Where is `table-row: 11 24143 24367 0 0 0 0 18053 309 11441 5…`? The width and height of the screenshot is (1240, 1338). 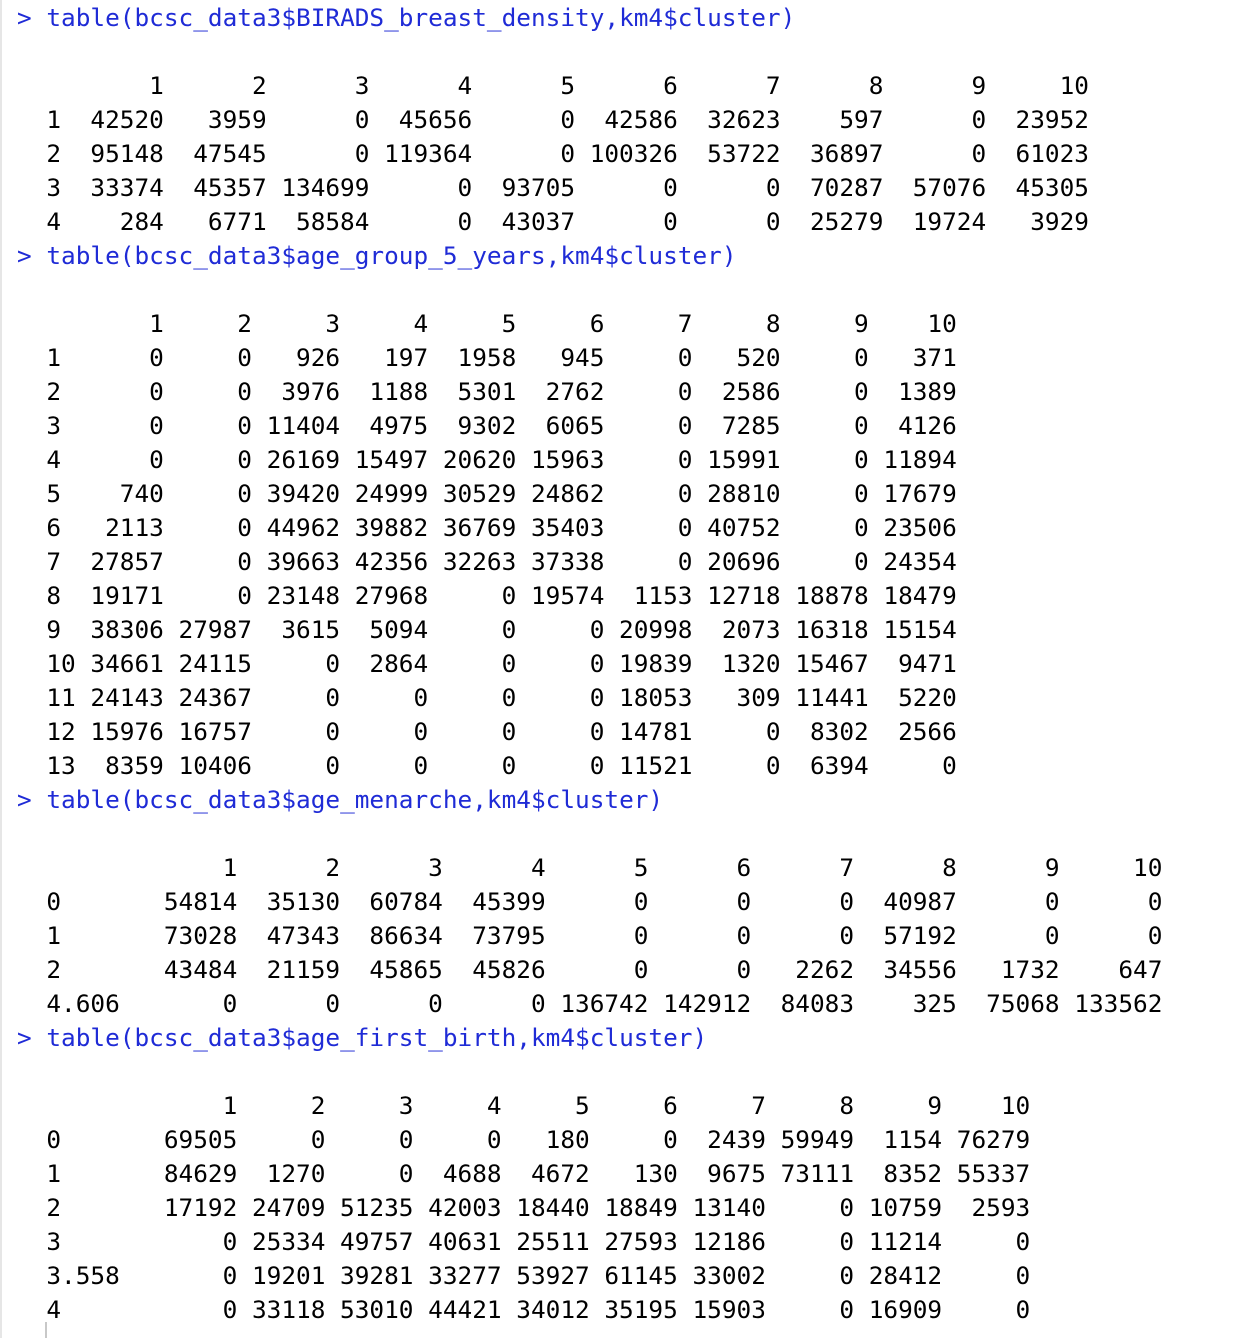 table-row: 11 24143 24367 0 0 0 0 18053 309 11441 5… is located at coordinates (487, 697).